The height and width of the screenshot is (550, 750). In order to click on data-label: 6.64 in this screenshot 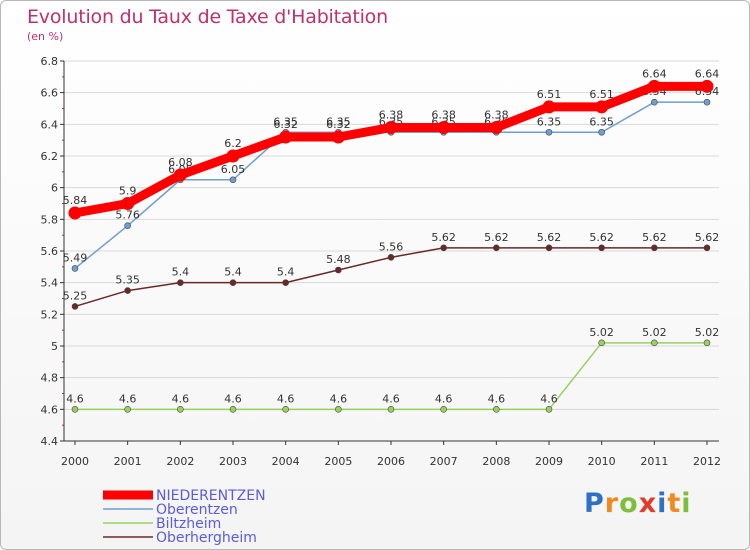, I will do `click(654, 73)`.